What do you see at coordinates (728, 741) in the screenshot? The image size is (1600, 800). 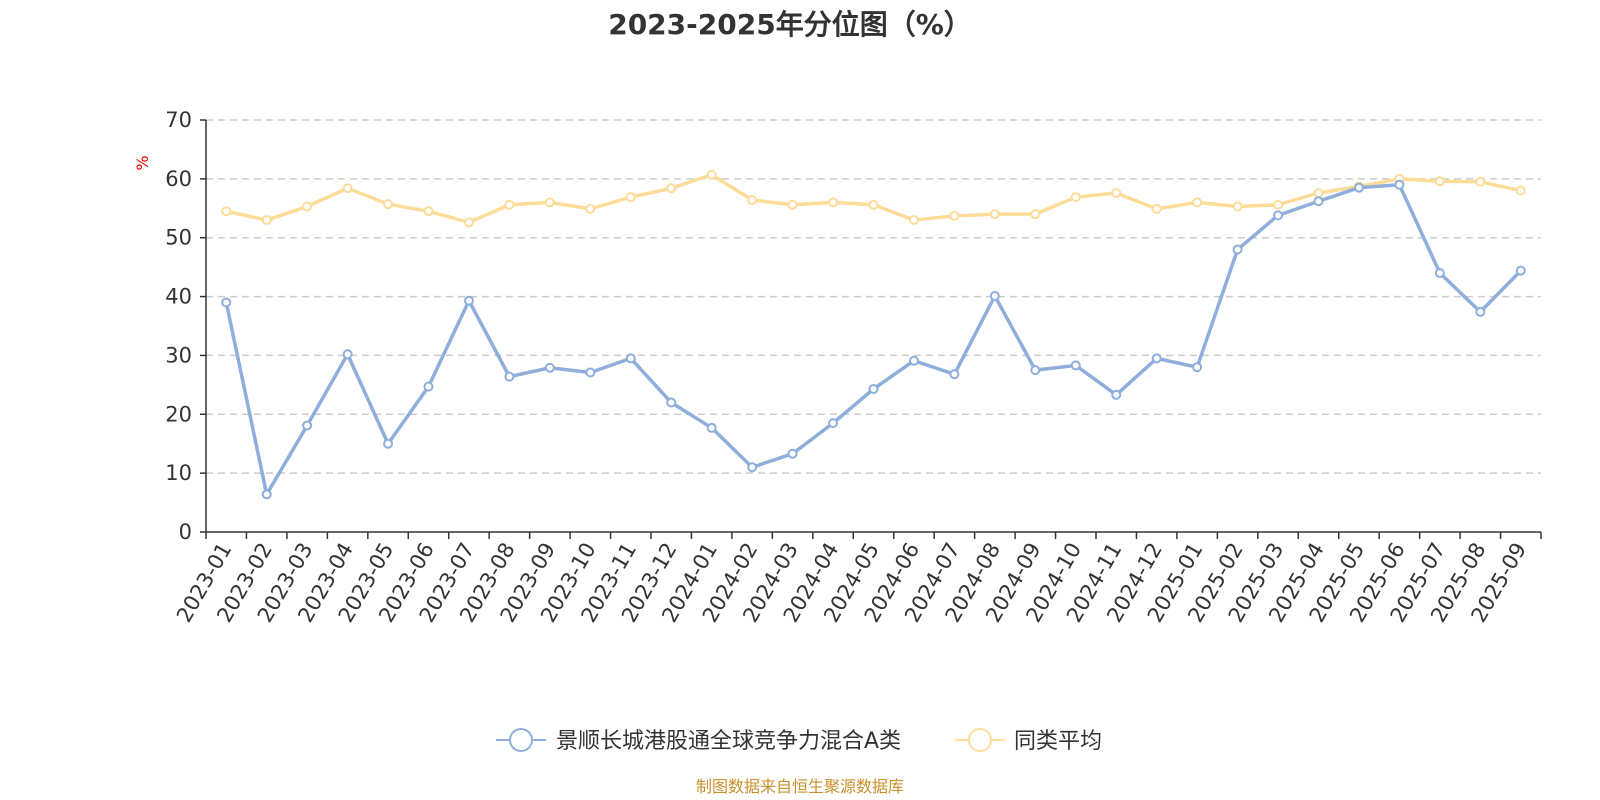 I see `legend-label: 景顺长城港股通全球竞争力混合A类` at bounding box center [728, 741].